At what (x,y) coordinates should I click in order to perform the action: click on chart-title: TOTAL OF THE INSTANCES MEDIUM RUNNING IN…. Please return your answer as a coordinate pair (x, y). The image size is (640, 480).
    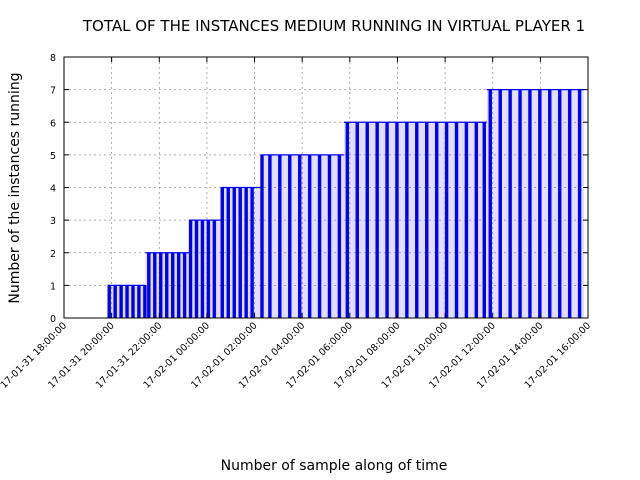
    Looking at the image, I should click on (333, 26).